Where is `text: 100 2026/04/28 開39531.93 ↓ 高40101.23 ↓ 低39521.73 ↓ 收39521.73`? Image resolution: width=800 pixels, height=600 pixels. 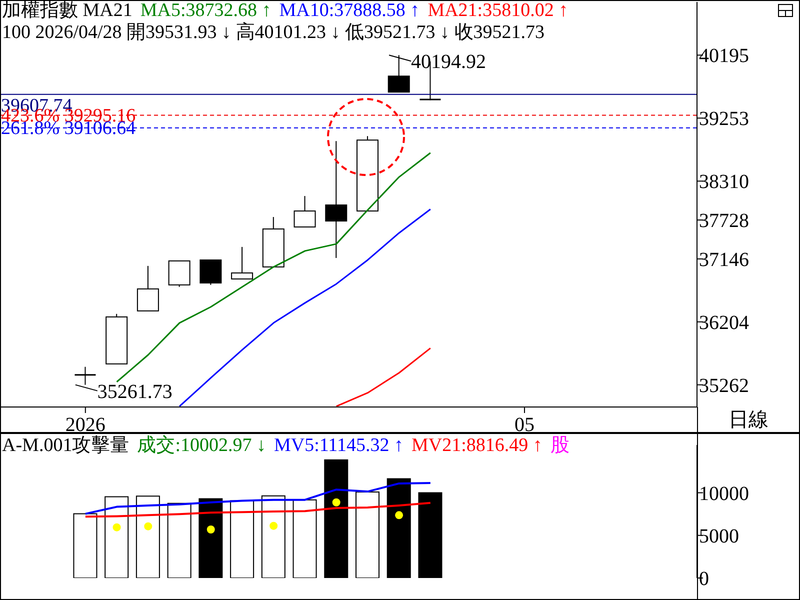 text: 100 2026/04/28 開39531.93 ↓ 高40101.23 ↓ 低39521.73 ↓ 收39521.73 is located at coordinates (274, 33).